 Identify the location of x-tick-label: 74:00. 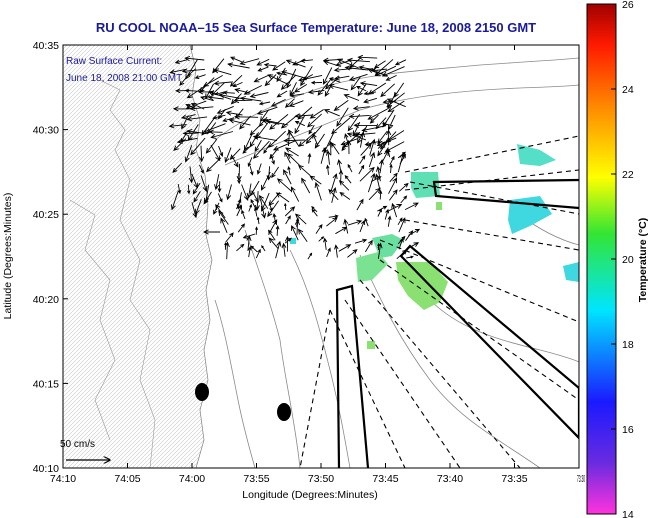
(192, 479).